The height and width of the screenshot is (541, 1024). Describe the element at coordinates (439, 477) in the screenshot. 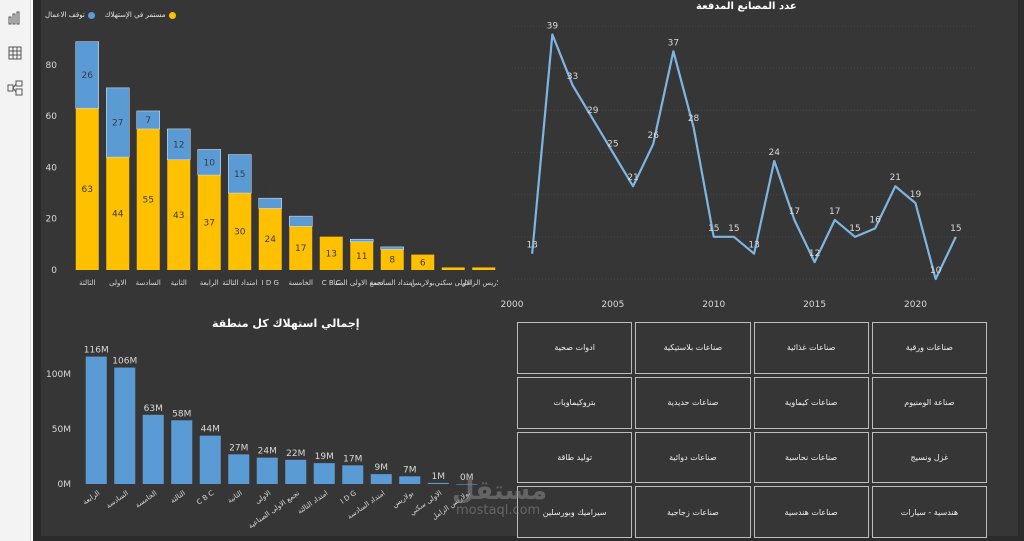

I see `data-label: 1M` at that location.